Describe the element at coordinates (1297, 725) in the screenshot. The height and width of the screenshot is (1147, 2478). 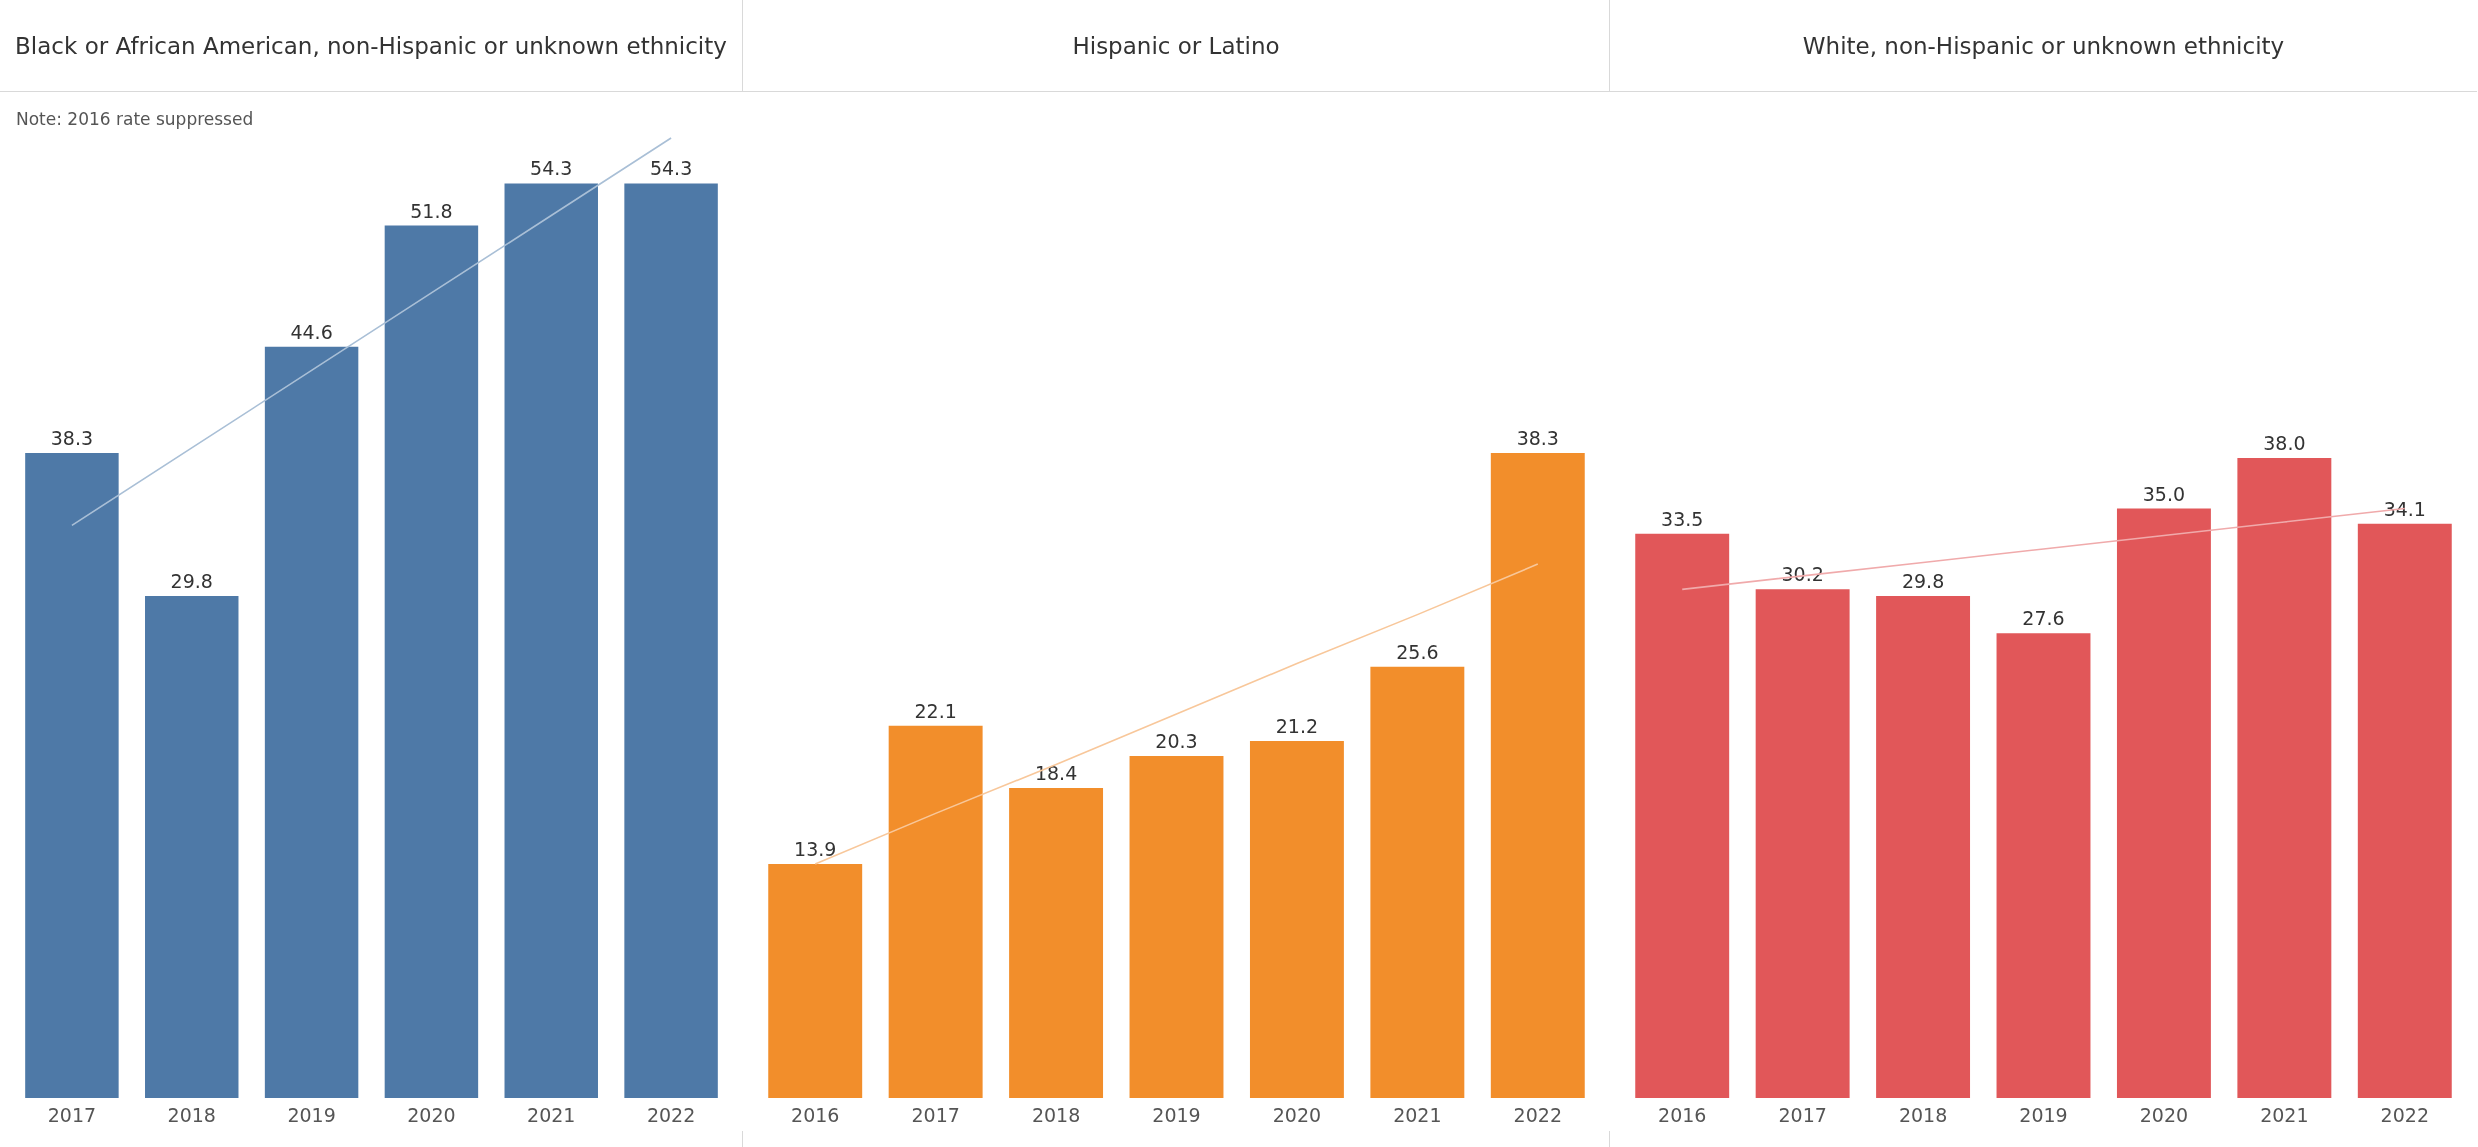
I see `data-label: 21.2` at that location.